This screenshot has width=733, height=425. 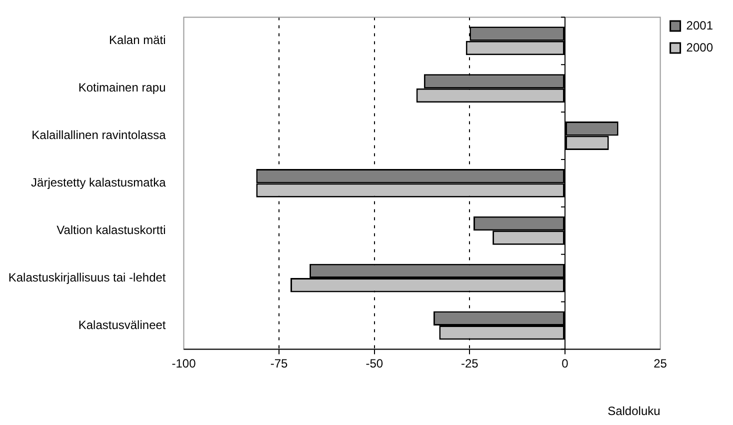 I want to click on y-tick-label: Kalan mäti, so click(x=137, y=40).